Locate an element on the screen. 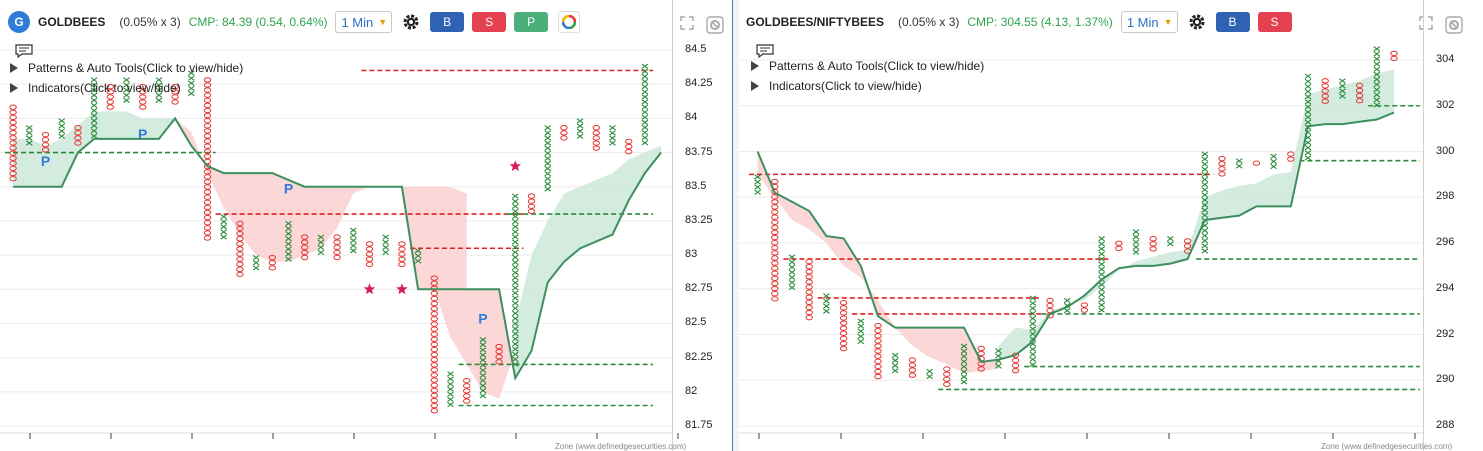 The height and width of the screenshot is (451, 1483). price-label: 302 is located at coordinates (1445, 104).